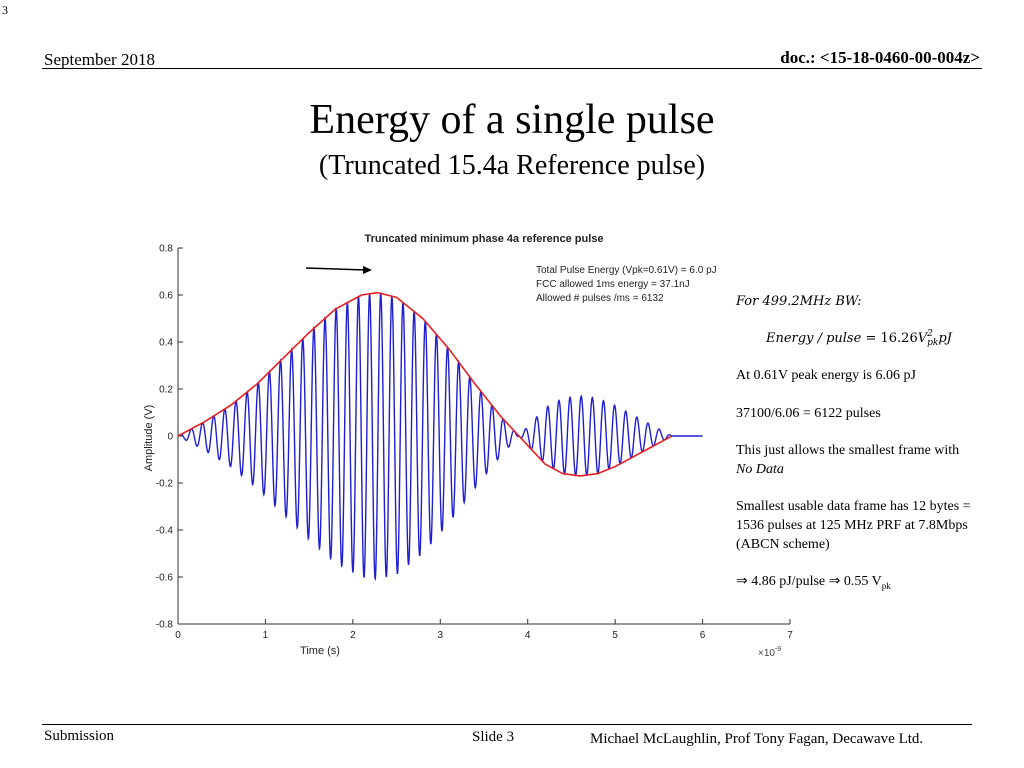 This screenshot has width=1024, height=768. What do you see at coordinates (813, 582) in the screenshot?
I see `result-text: ⇒ 4.86 pJ/pulse ⇒ 0.55 Vpk` at bounding box center [813, 582].